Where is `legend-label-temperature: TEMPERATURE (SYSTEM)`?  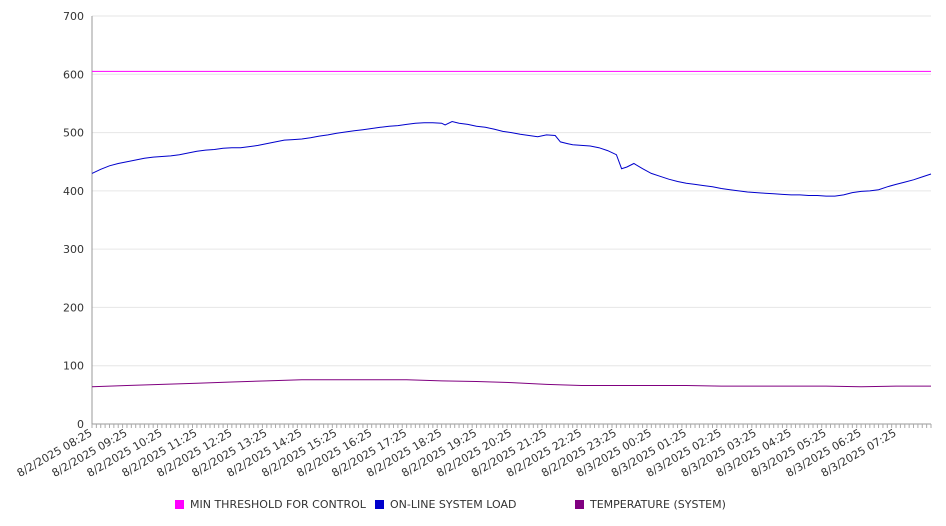
legend-label-temperature: TEMPERATURE (SYSTEM) is located at coordinates (658, 504).